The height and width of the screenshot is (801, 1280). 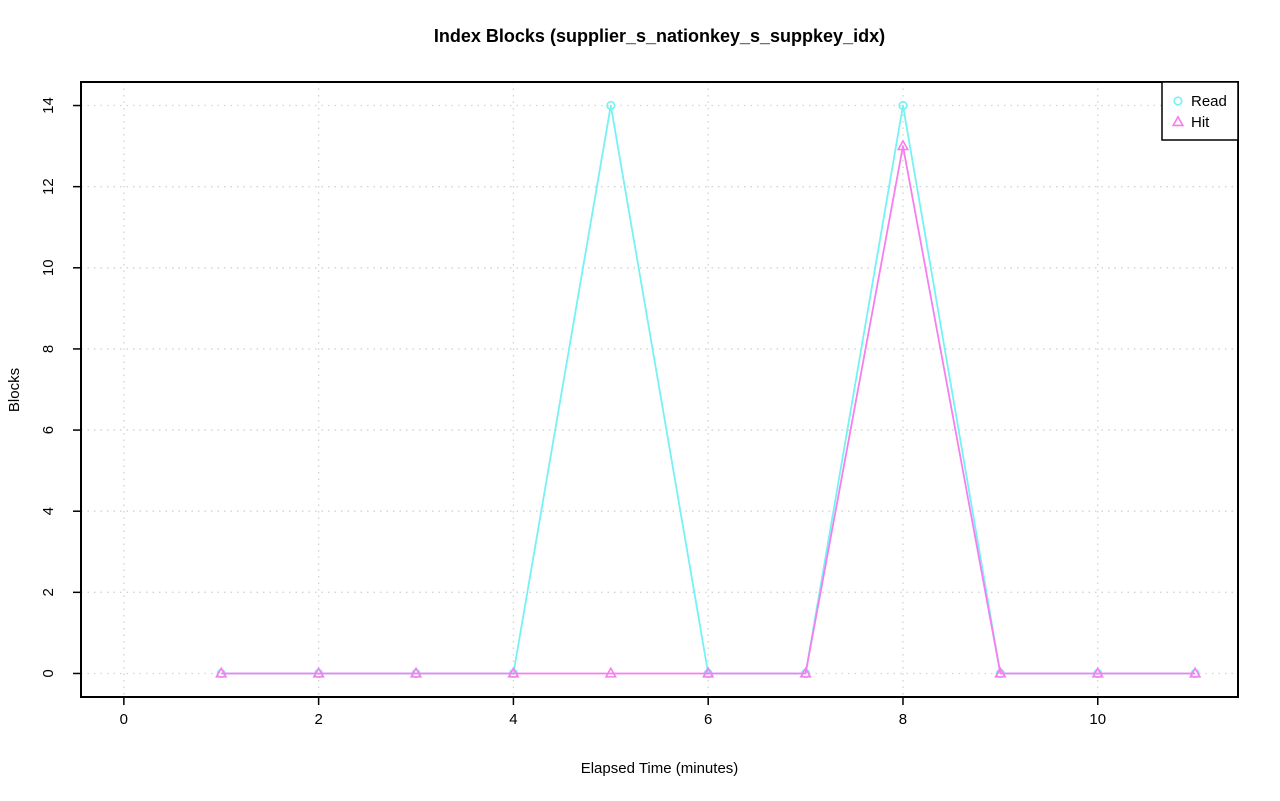 I want to click on x-tick-label: 8, so click(x=903, y=719).